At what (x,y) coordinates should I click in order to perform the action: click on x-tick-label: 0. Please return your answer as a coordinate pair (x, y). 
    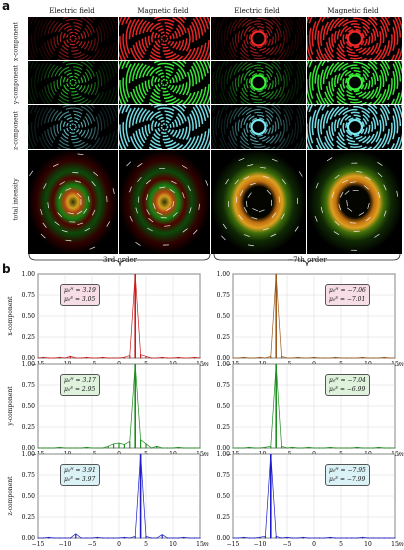
    Looking at the image, I should click on (314, 544).